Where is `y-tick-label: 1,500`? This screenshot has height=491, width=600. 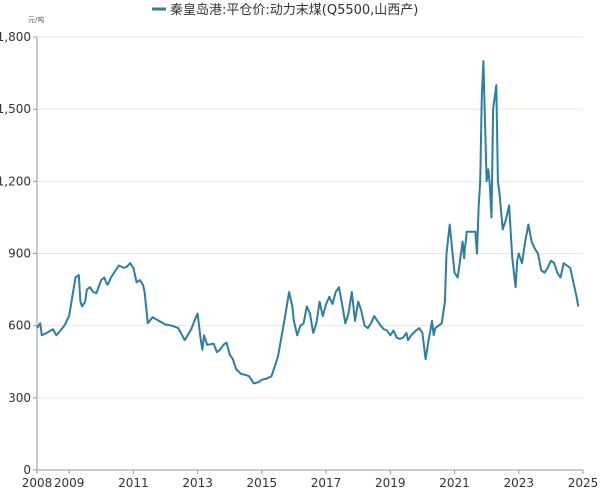
y-tick-label: 1,500 is located at coordinates (15, 109).